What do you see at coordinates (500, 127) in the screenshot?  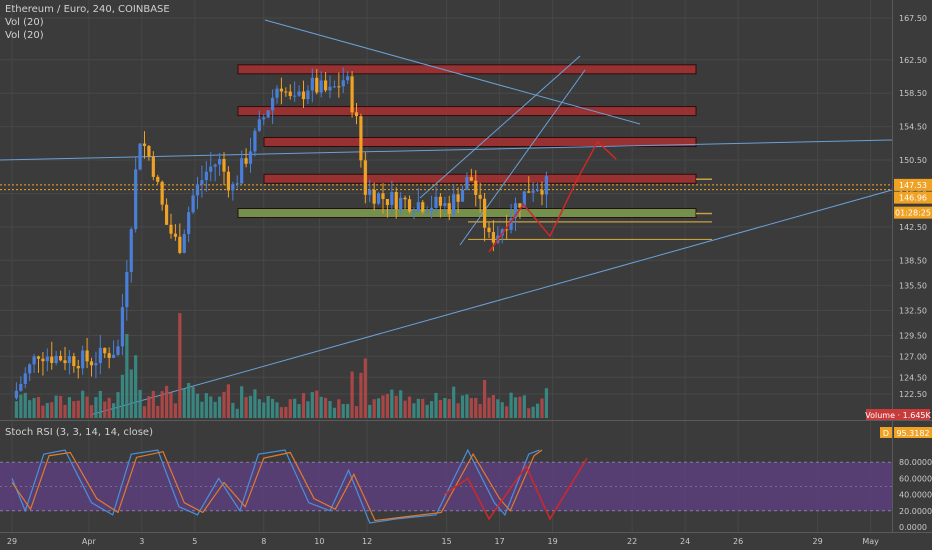 I see `channel-line` at bounding box center [500, 127].